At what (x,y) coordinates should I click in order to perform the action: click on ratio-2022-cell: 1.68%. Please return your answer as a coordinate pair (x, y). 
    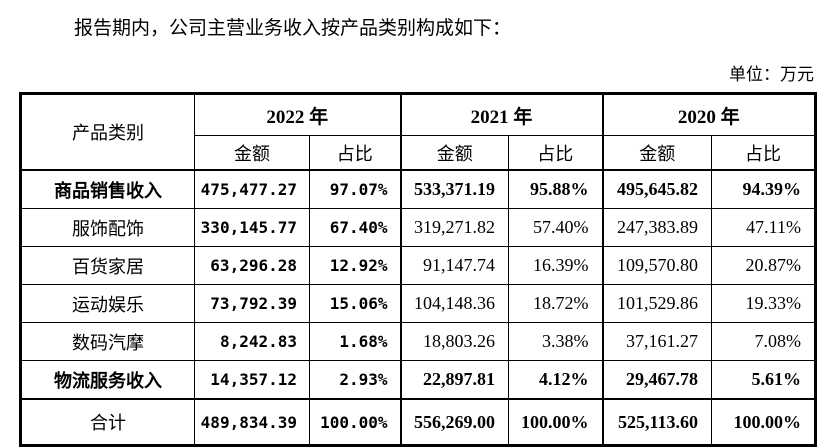
    Looking at the image, I should click on (355, 341).